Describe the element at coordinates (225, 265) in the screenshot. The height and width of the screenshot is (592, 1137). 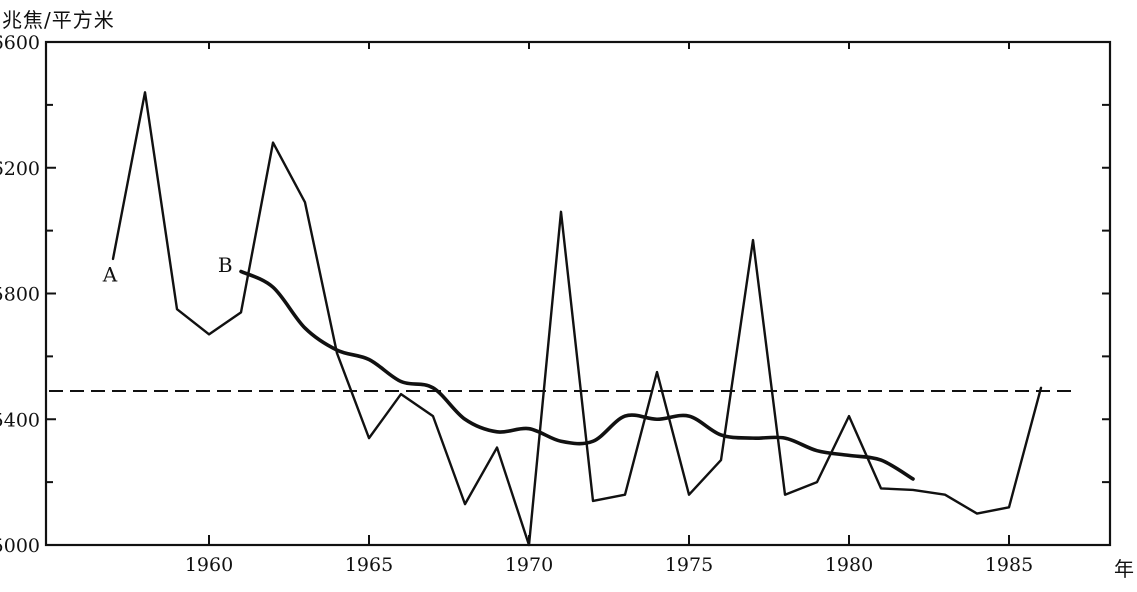
I see `series-label-b: B` at that location.